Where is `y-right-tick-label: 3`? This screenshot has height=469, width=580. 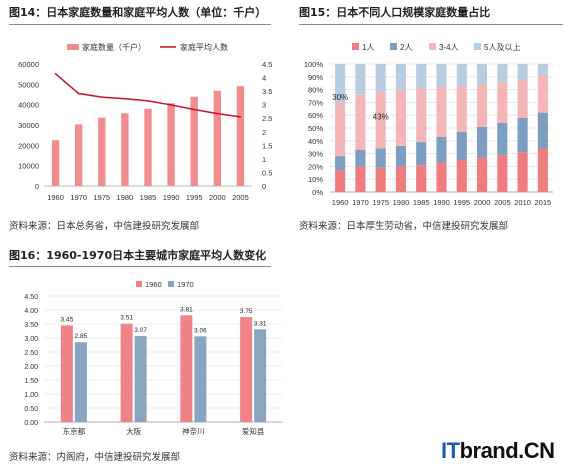 y-right-tick-label: 3 is located at coordinates (264, 105).